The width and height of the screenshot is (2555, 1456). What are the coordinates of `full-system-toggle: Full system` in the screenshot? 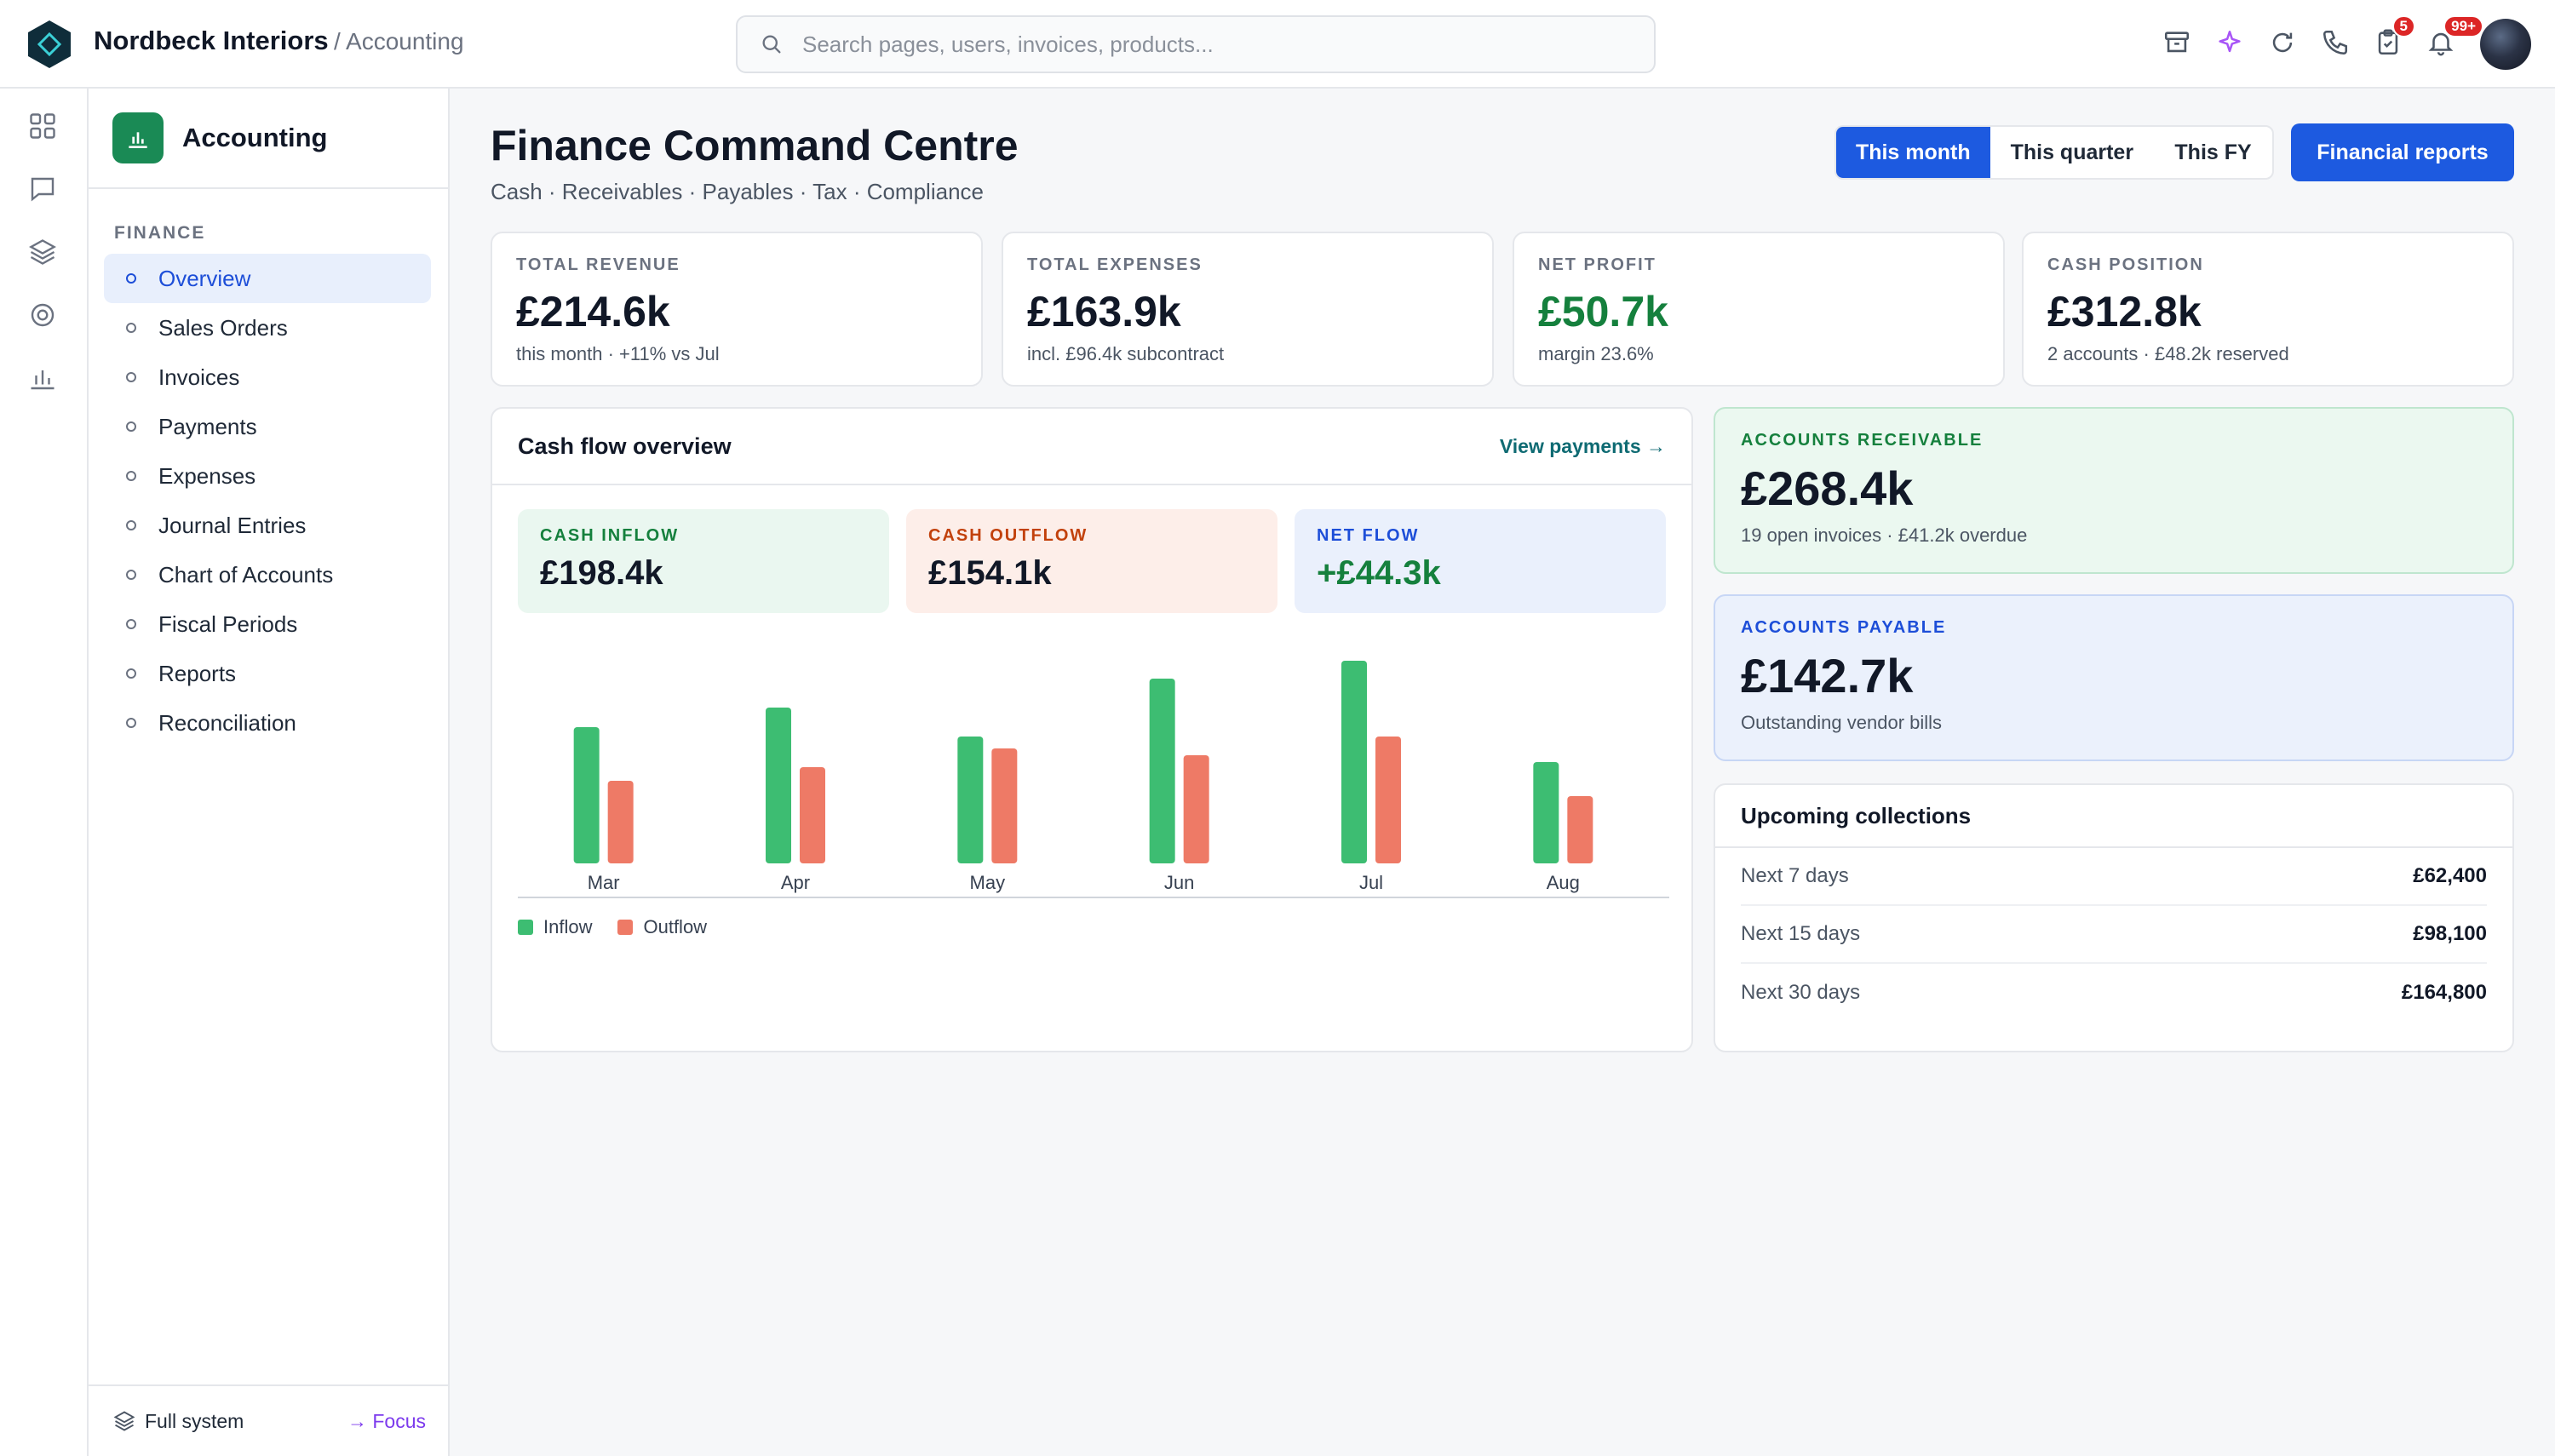 It's located at (178, 1421).